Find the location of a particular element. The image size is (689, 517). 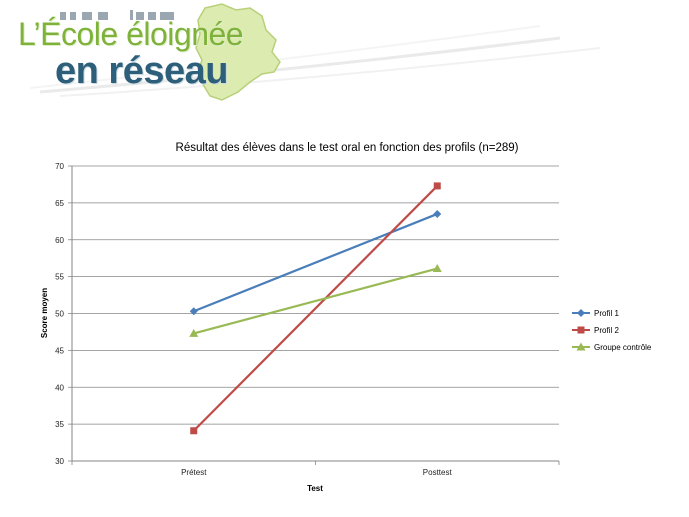

y-tick-label: 40 is located at coordinates (59, 387).